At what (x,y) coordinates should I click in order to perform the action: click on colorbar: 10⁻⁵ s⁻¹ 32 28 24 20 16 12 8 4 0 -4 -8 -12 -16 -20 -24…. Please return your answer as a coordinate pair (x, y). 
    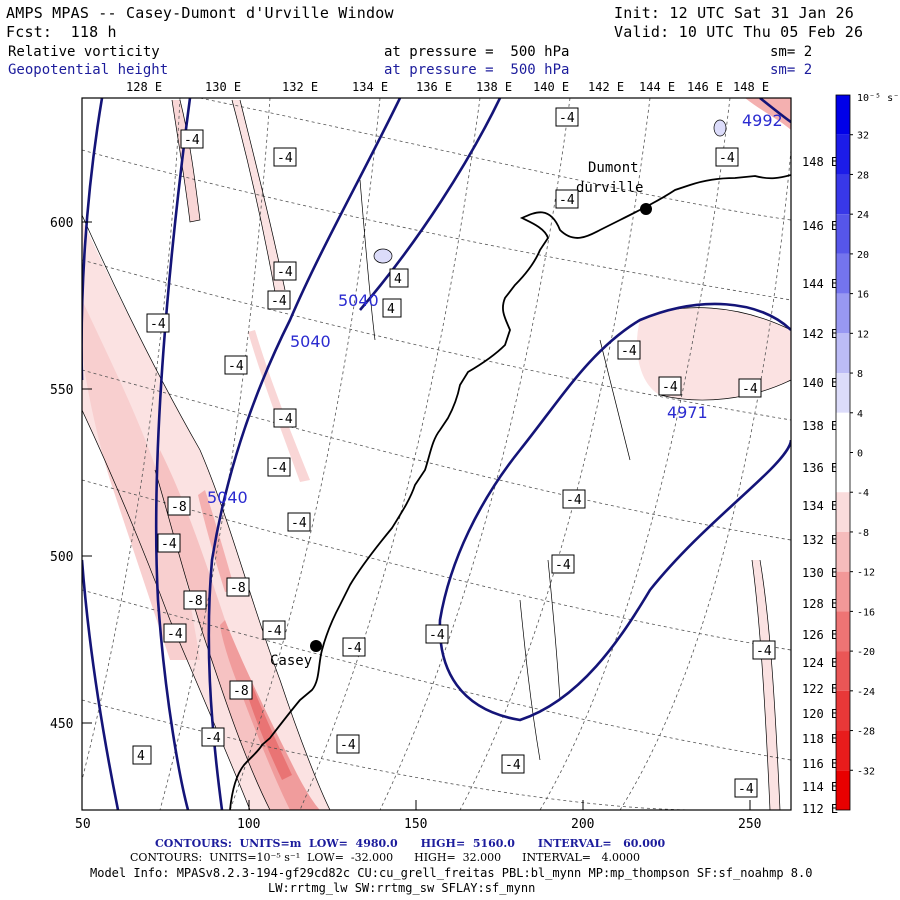
    Looking at the image, I should click on (867, 452).